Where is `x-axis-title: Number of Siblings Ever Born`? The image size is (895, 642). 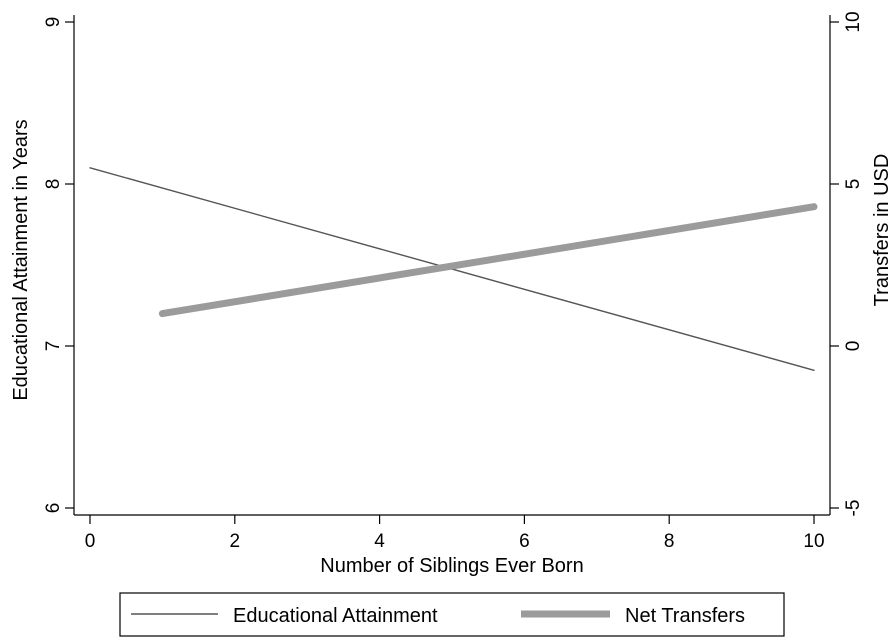
x-axis-title: Number of Siblings Ever Born is located at coordinates (451, 566).